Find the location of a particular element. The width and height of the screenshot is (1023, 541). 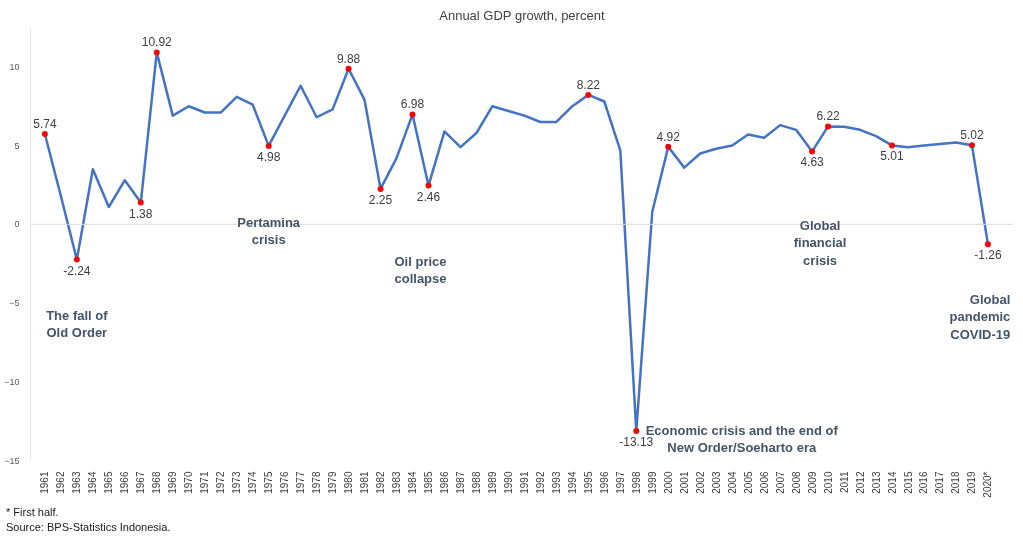

data-label: 5.01 is located at coordinates (892, 156).